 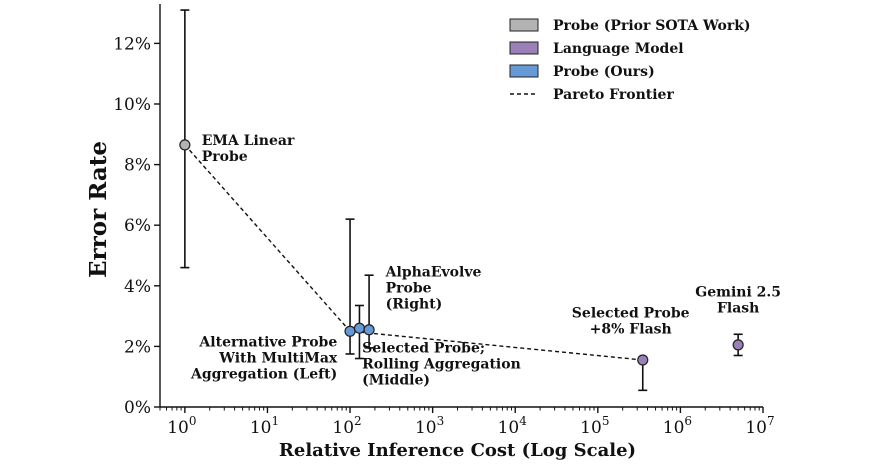 What do you see at coordinates (429, 426) in the screenshot?
I see `x-tick-label: 10³` at bounding box center [429, 426].